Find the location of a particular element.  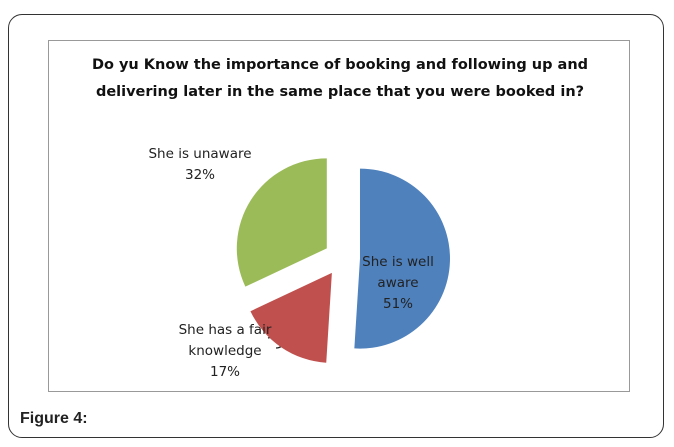

caption: Figure 4: is located at coordinates (54, 418).